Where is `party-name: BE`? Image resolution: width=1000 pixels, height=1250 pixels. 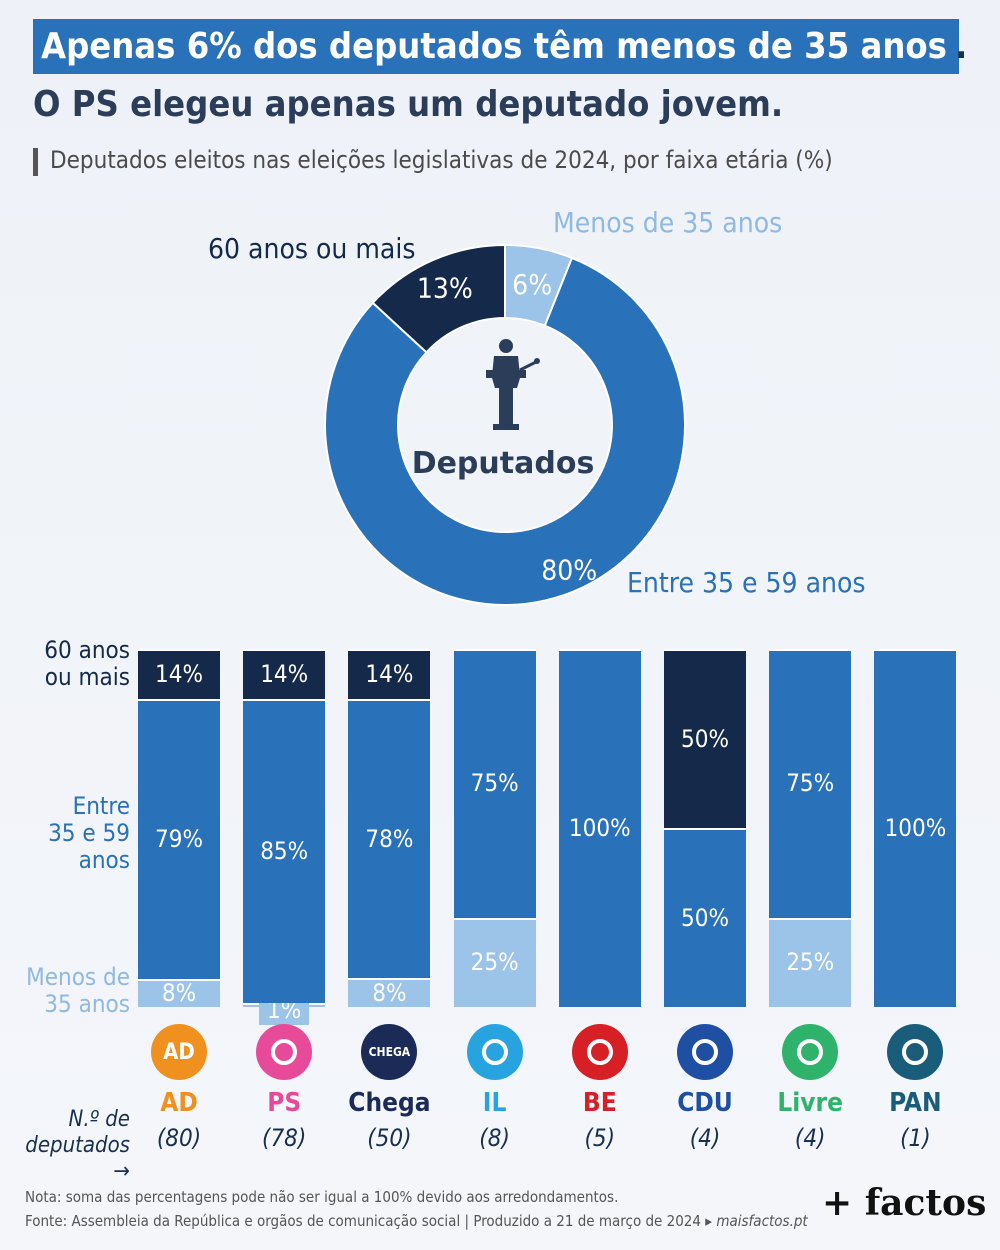
party-name: BE is located at coordinates (599, 1103).